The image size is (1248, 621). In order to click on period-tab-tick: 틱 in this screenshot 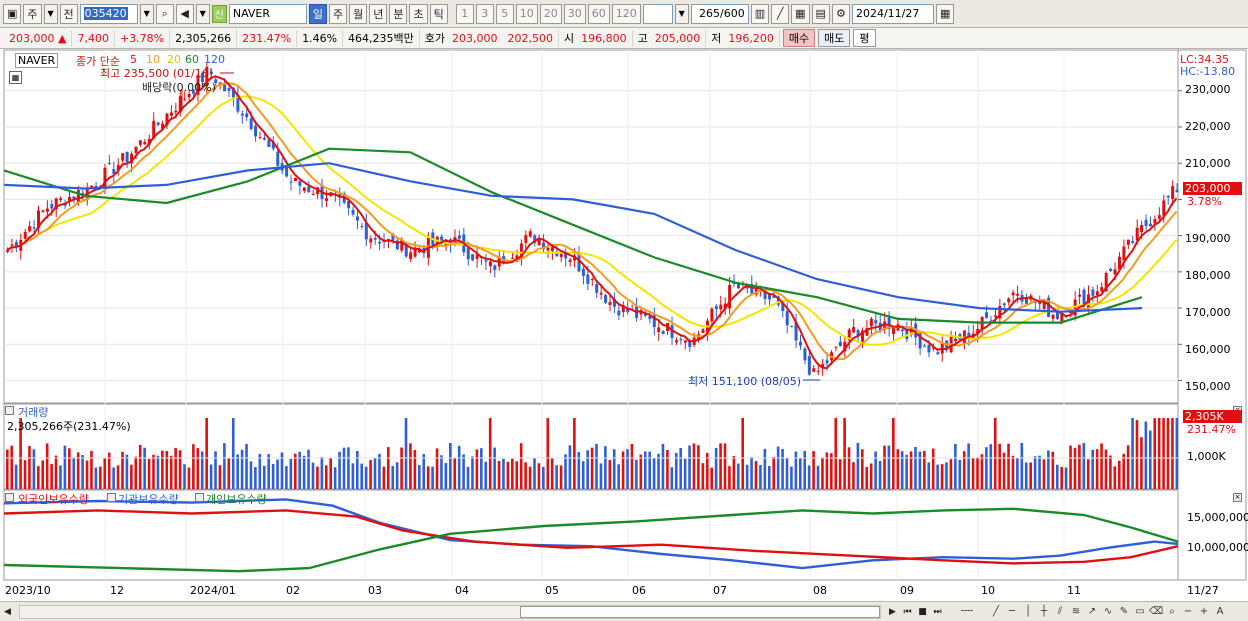, I will do `click(438, 13)`.